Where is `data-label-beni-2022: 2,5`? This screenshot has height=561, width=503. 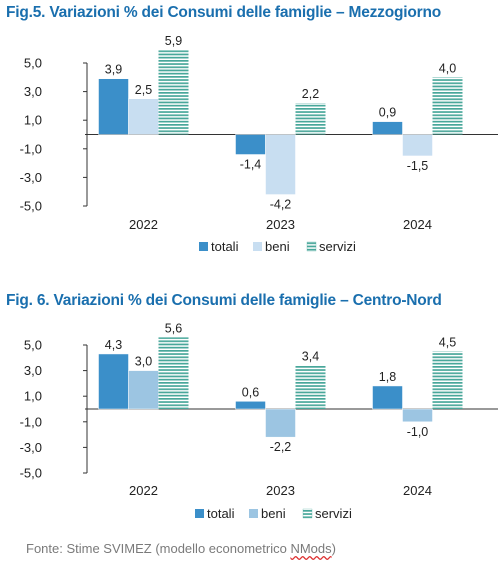 data-label-beni-2022: 2,5 is located at coordinates (143, 90).